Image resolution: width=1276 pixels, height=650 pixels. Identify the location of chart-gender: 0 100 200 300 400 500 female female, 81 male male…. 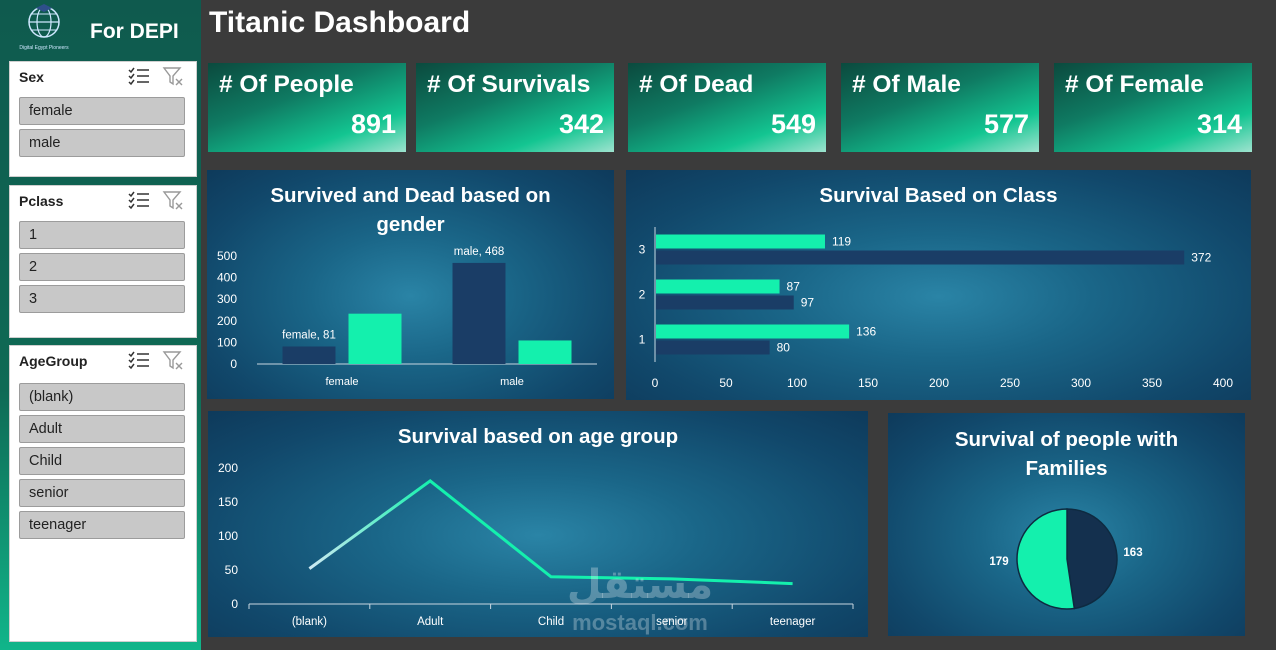
(407, 317).